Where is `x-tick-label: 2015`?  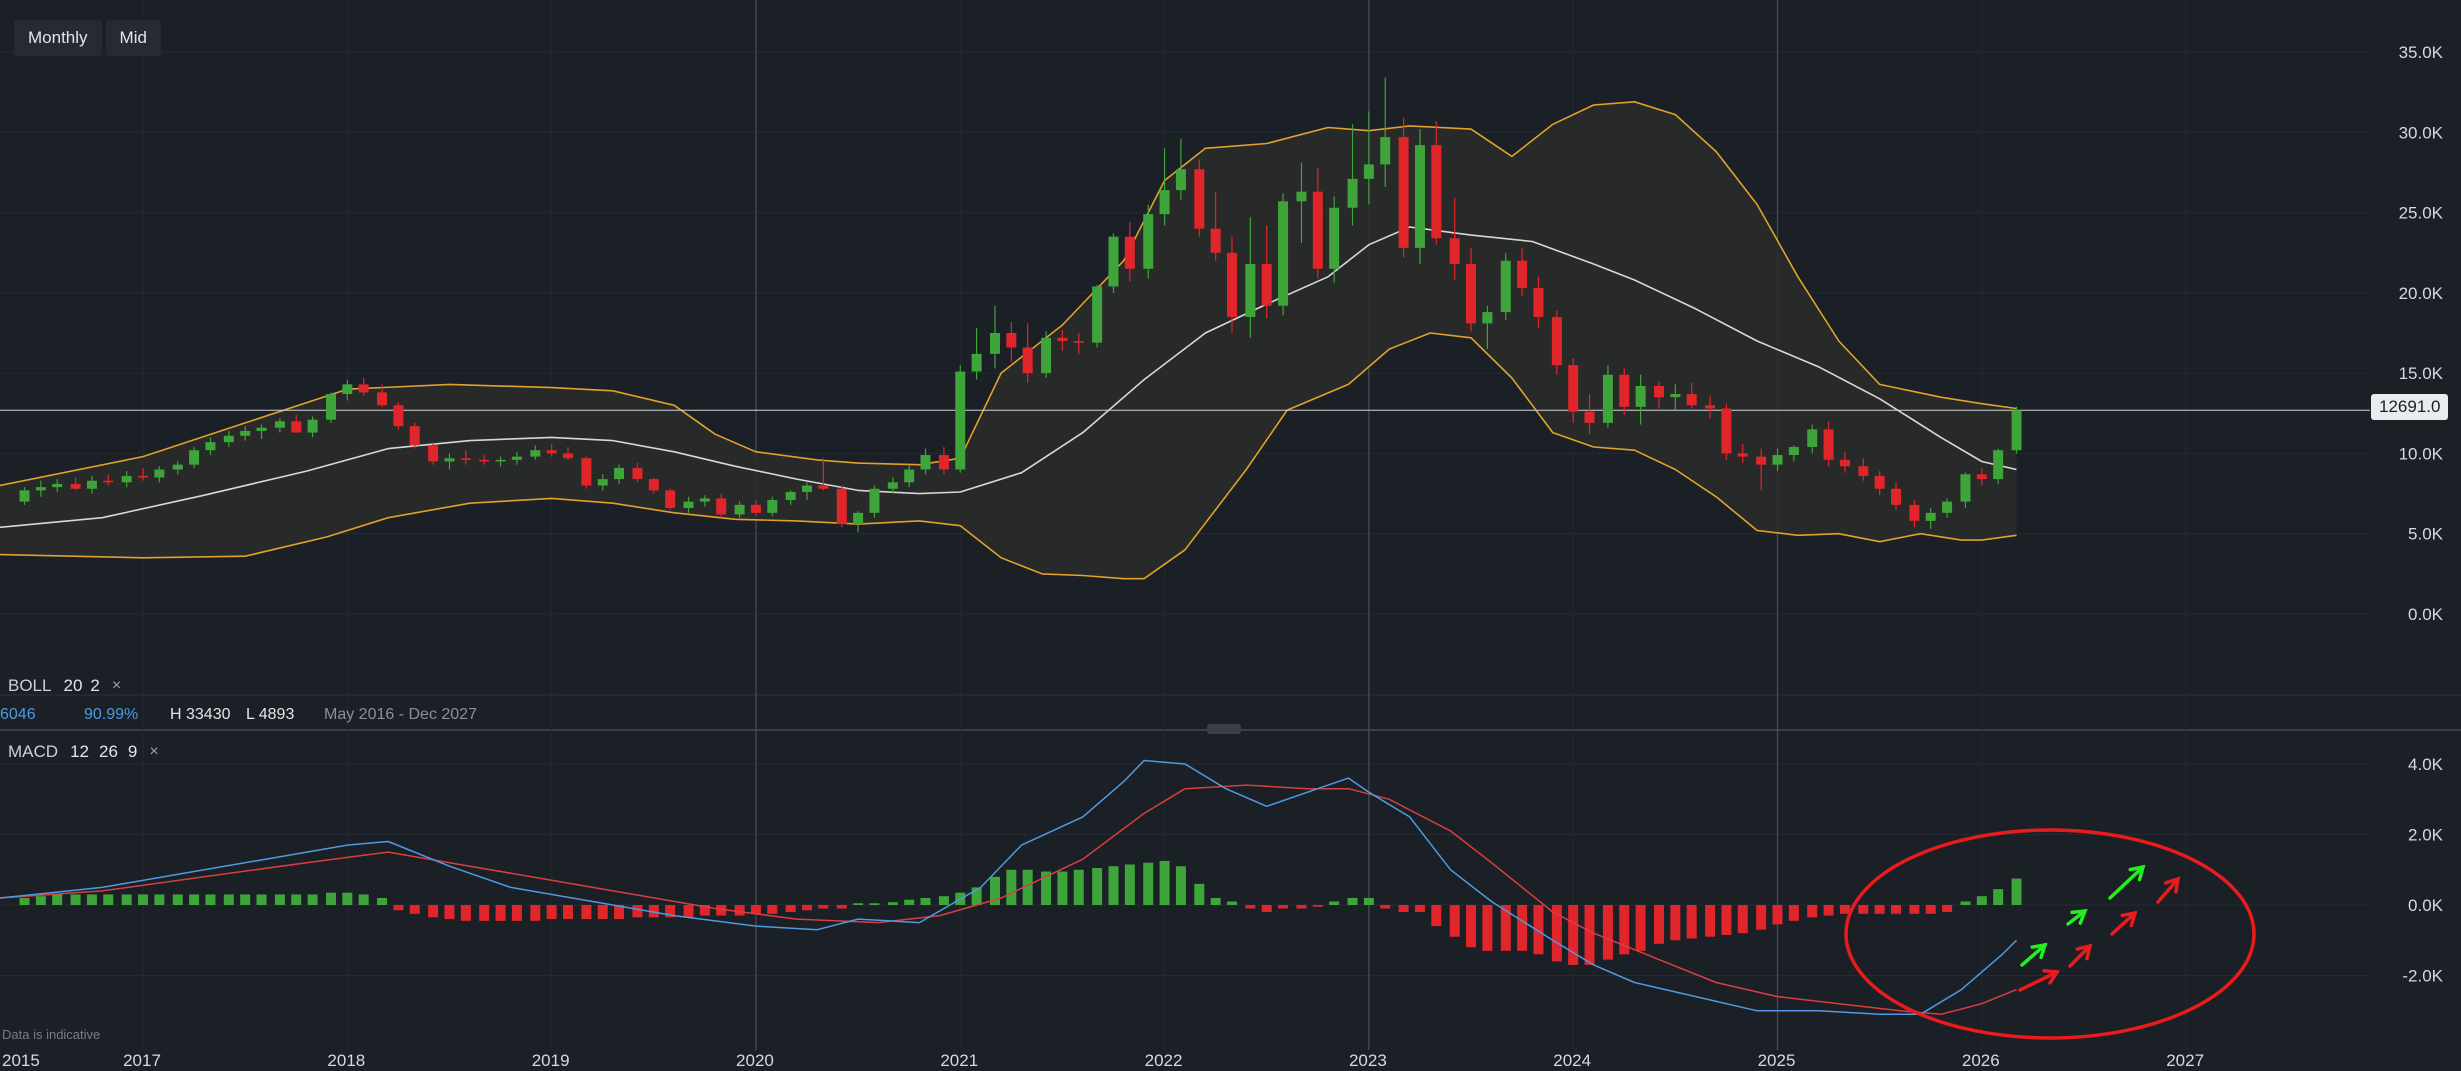
x-tick-label: 2015 is located at coordinates (21, 1060).